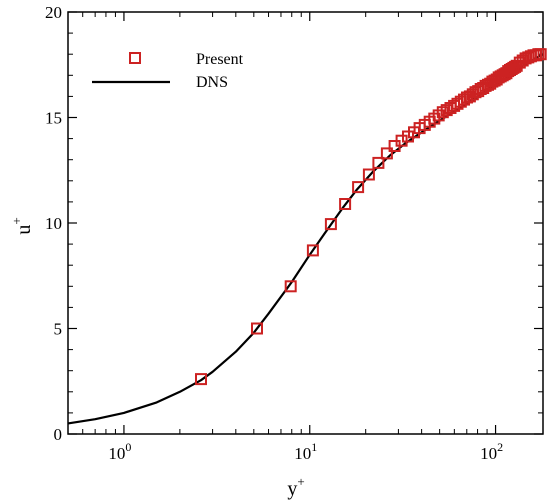 The height and width of the screenshot is (503, 550). What do you see at coordinates (24, 230) in the screenshot?
I see `y-axis-title-base: u` at bounding box center [24, 230].